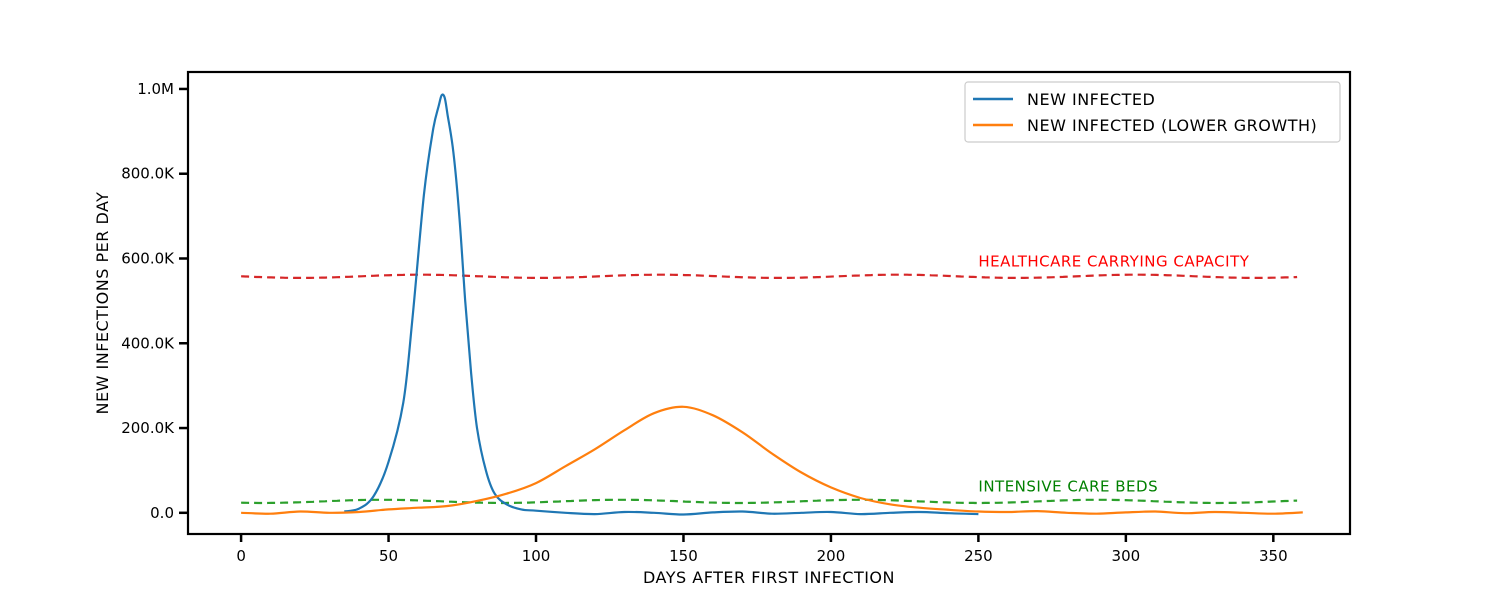 Image resolution: width=1500 pixels, height=605 pixels. What do you see at coordinates (831, 556) in the screenshot?
I see `x-tick-label: 200` at bounding box center [831, 556].